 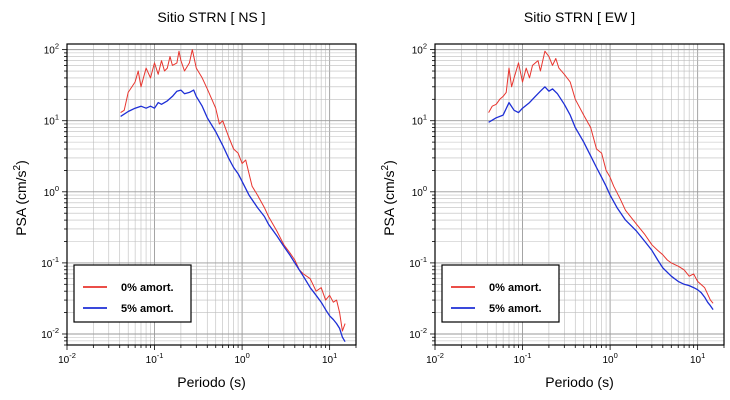 I want to click on chart-title: Sitio STRN [ EW ], so click(x=579, y=17).